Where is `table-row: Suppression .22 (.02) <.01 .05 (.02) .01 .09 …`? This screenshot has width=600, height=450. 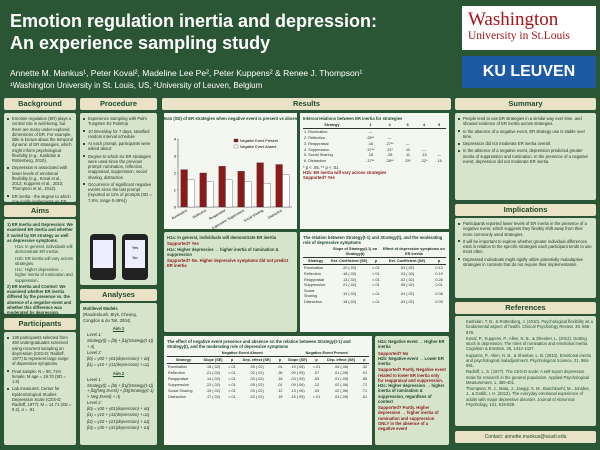 table-row: Suppression .22 (.02) <.01 .05 (.02) .01 .09 … is located at coordinates (268, 385).